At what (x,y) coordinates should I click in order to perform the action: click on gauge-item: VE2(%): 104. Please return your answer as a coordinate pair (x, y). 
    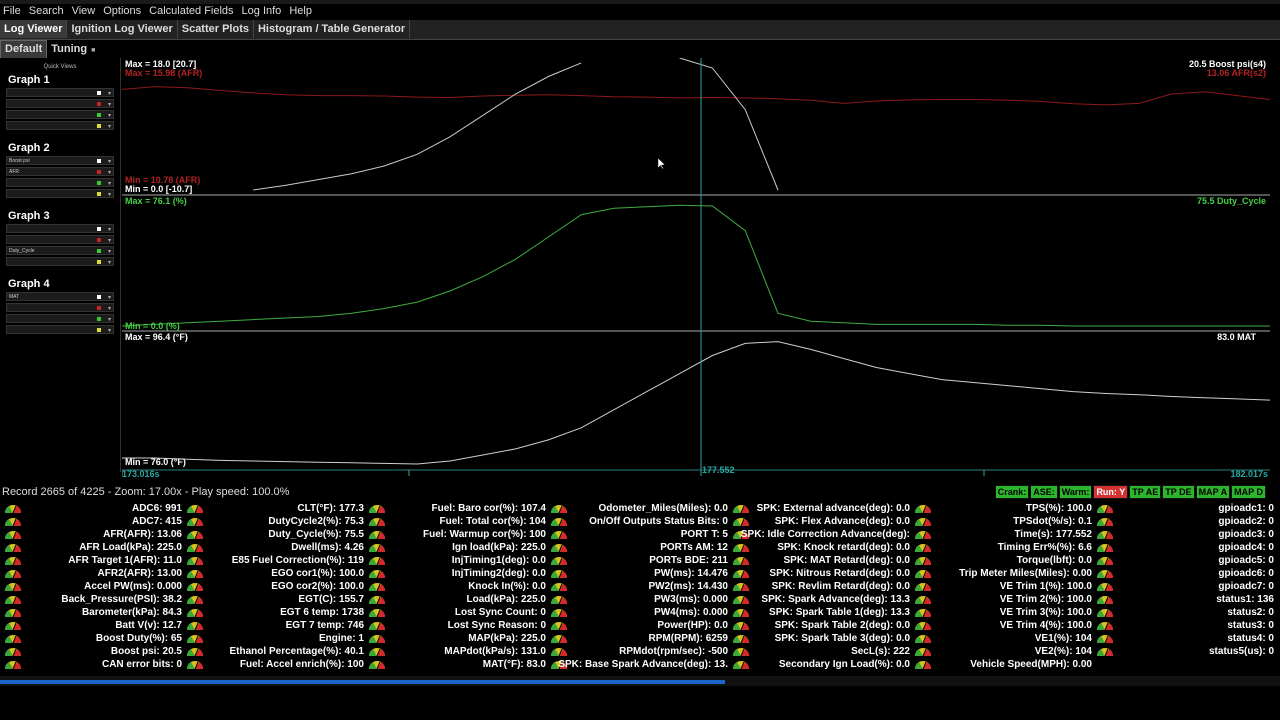
    Looking at the image, I should click on (1001, 651).